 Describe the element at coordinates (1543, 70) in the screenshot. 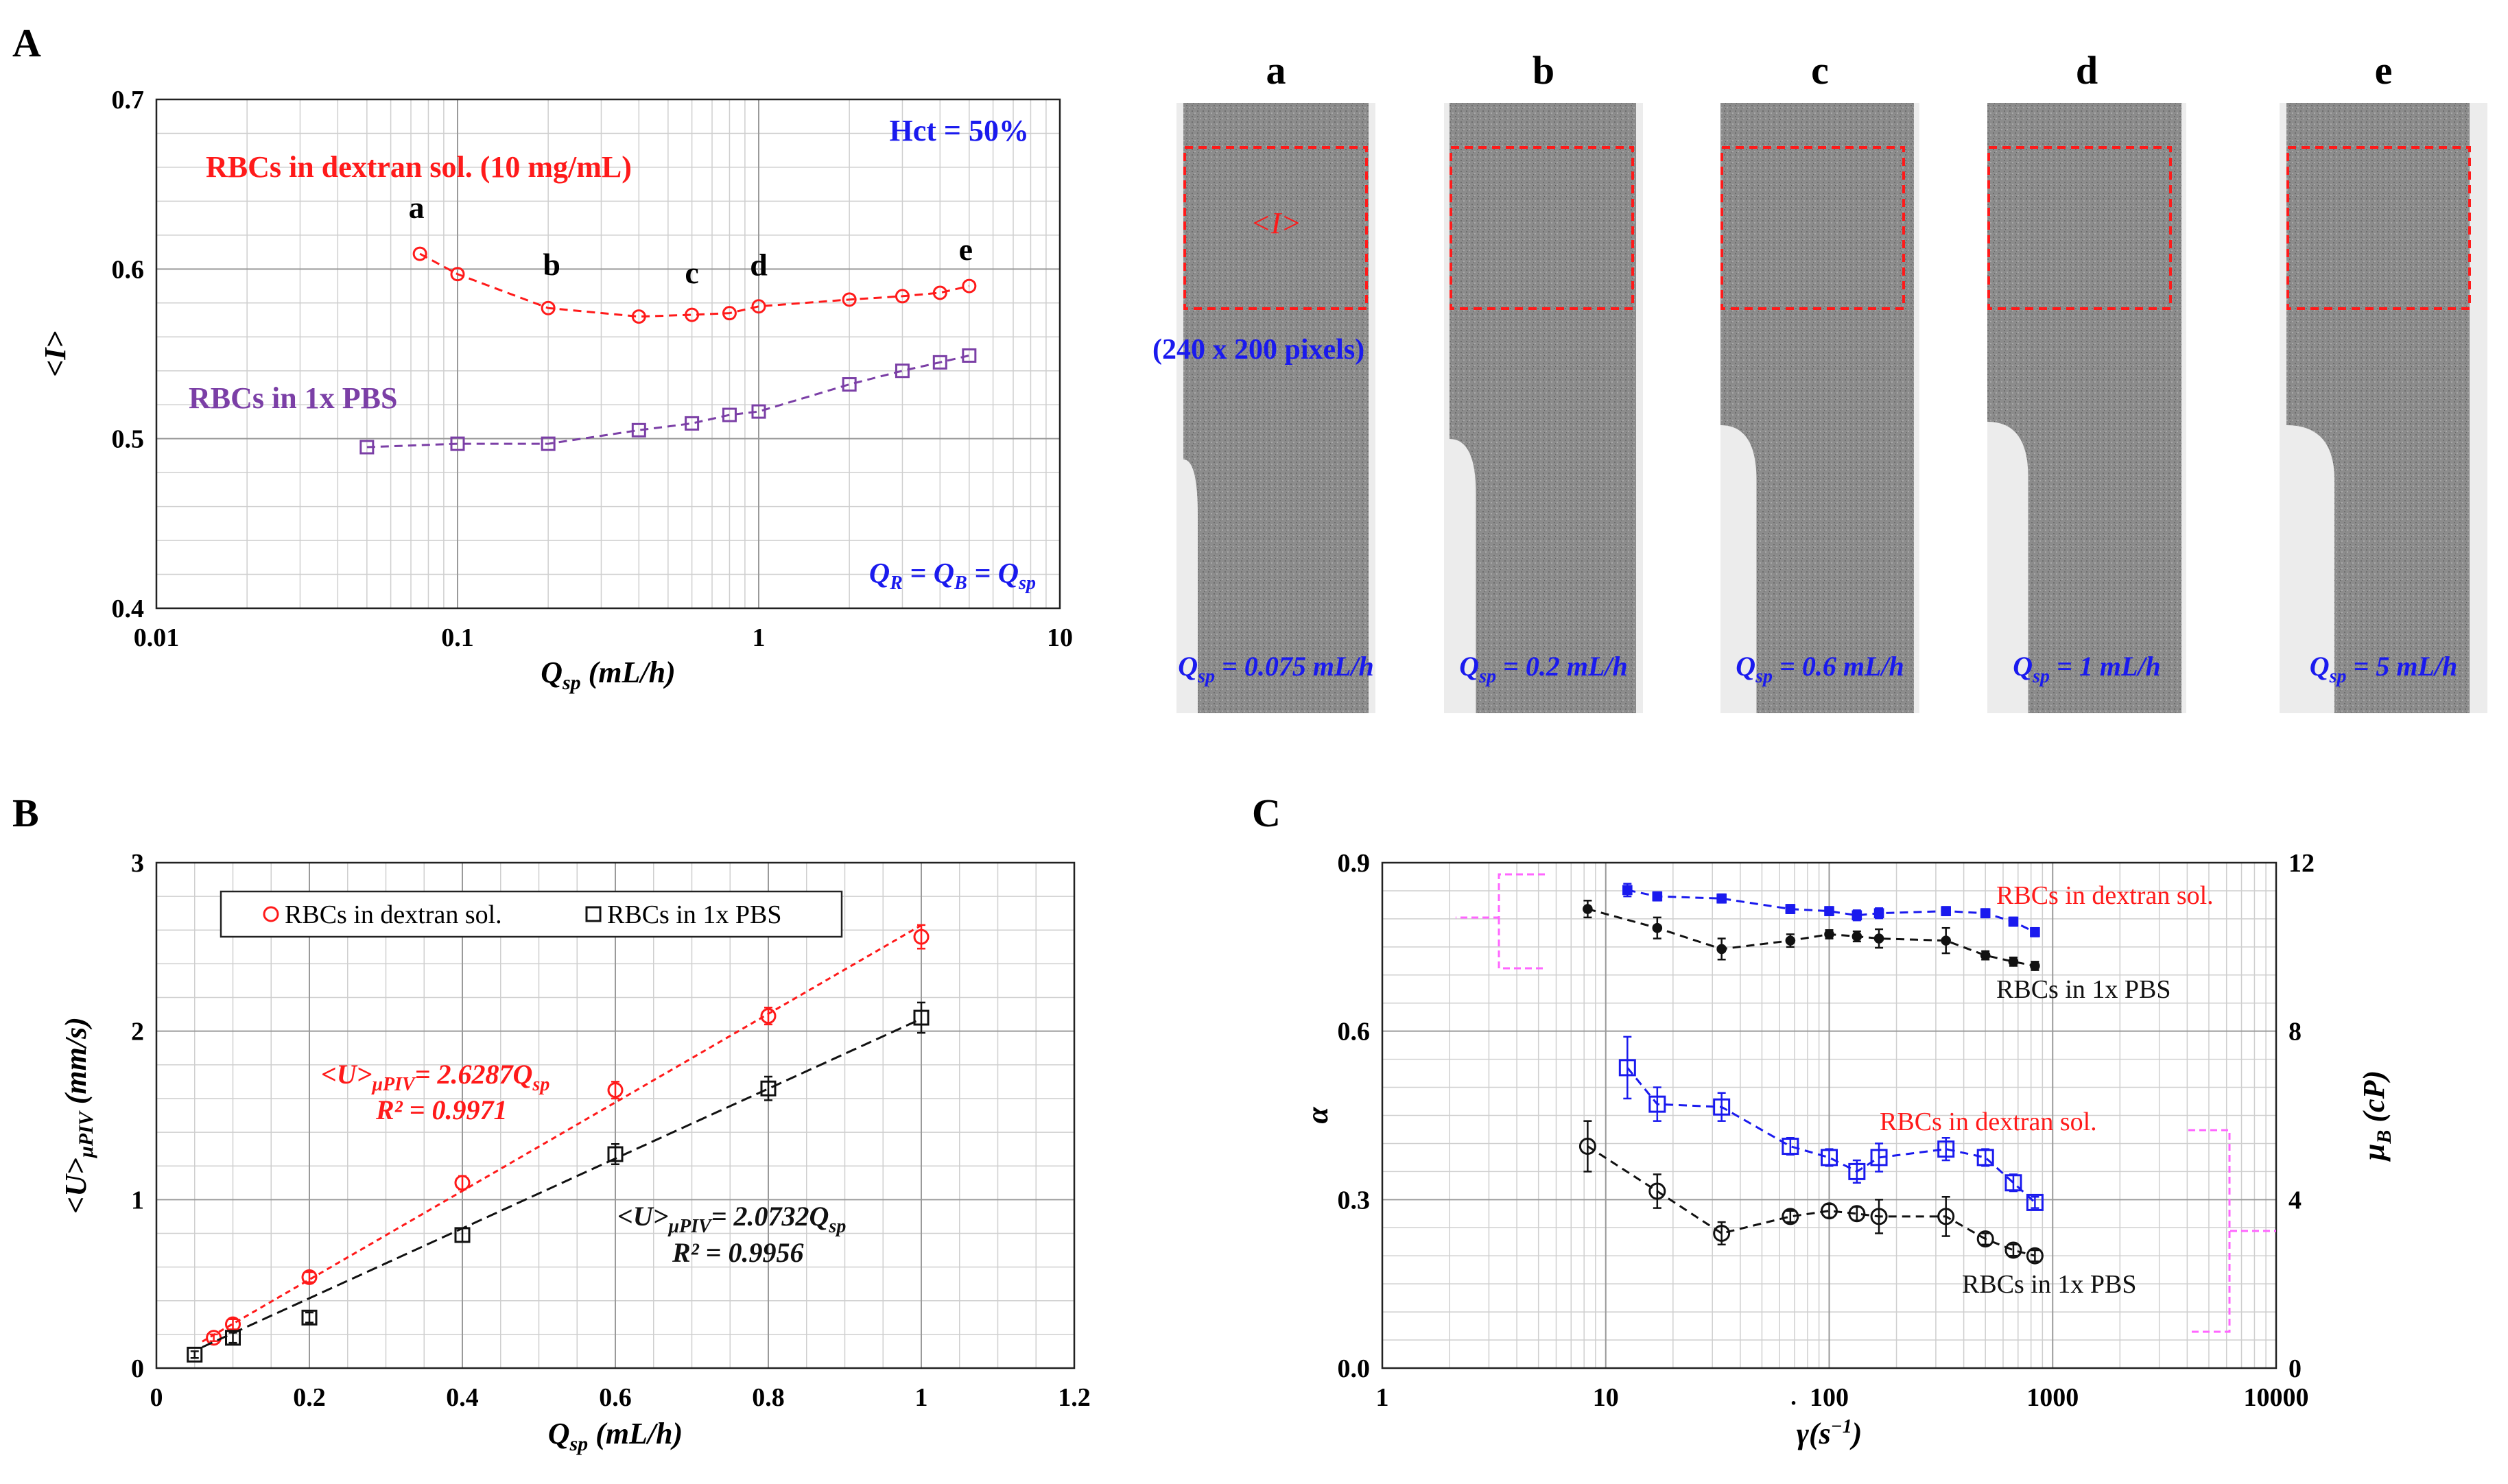

I see `micrograph-label-b: b` at that location.